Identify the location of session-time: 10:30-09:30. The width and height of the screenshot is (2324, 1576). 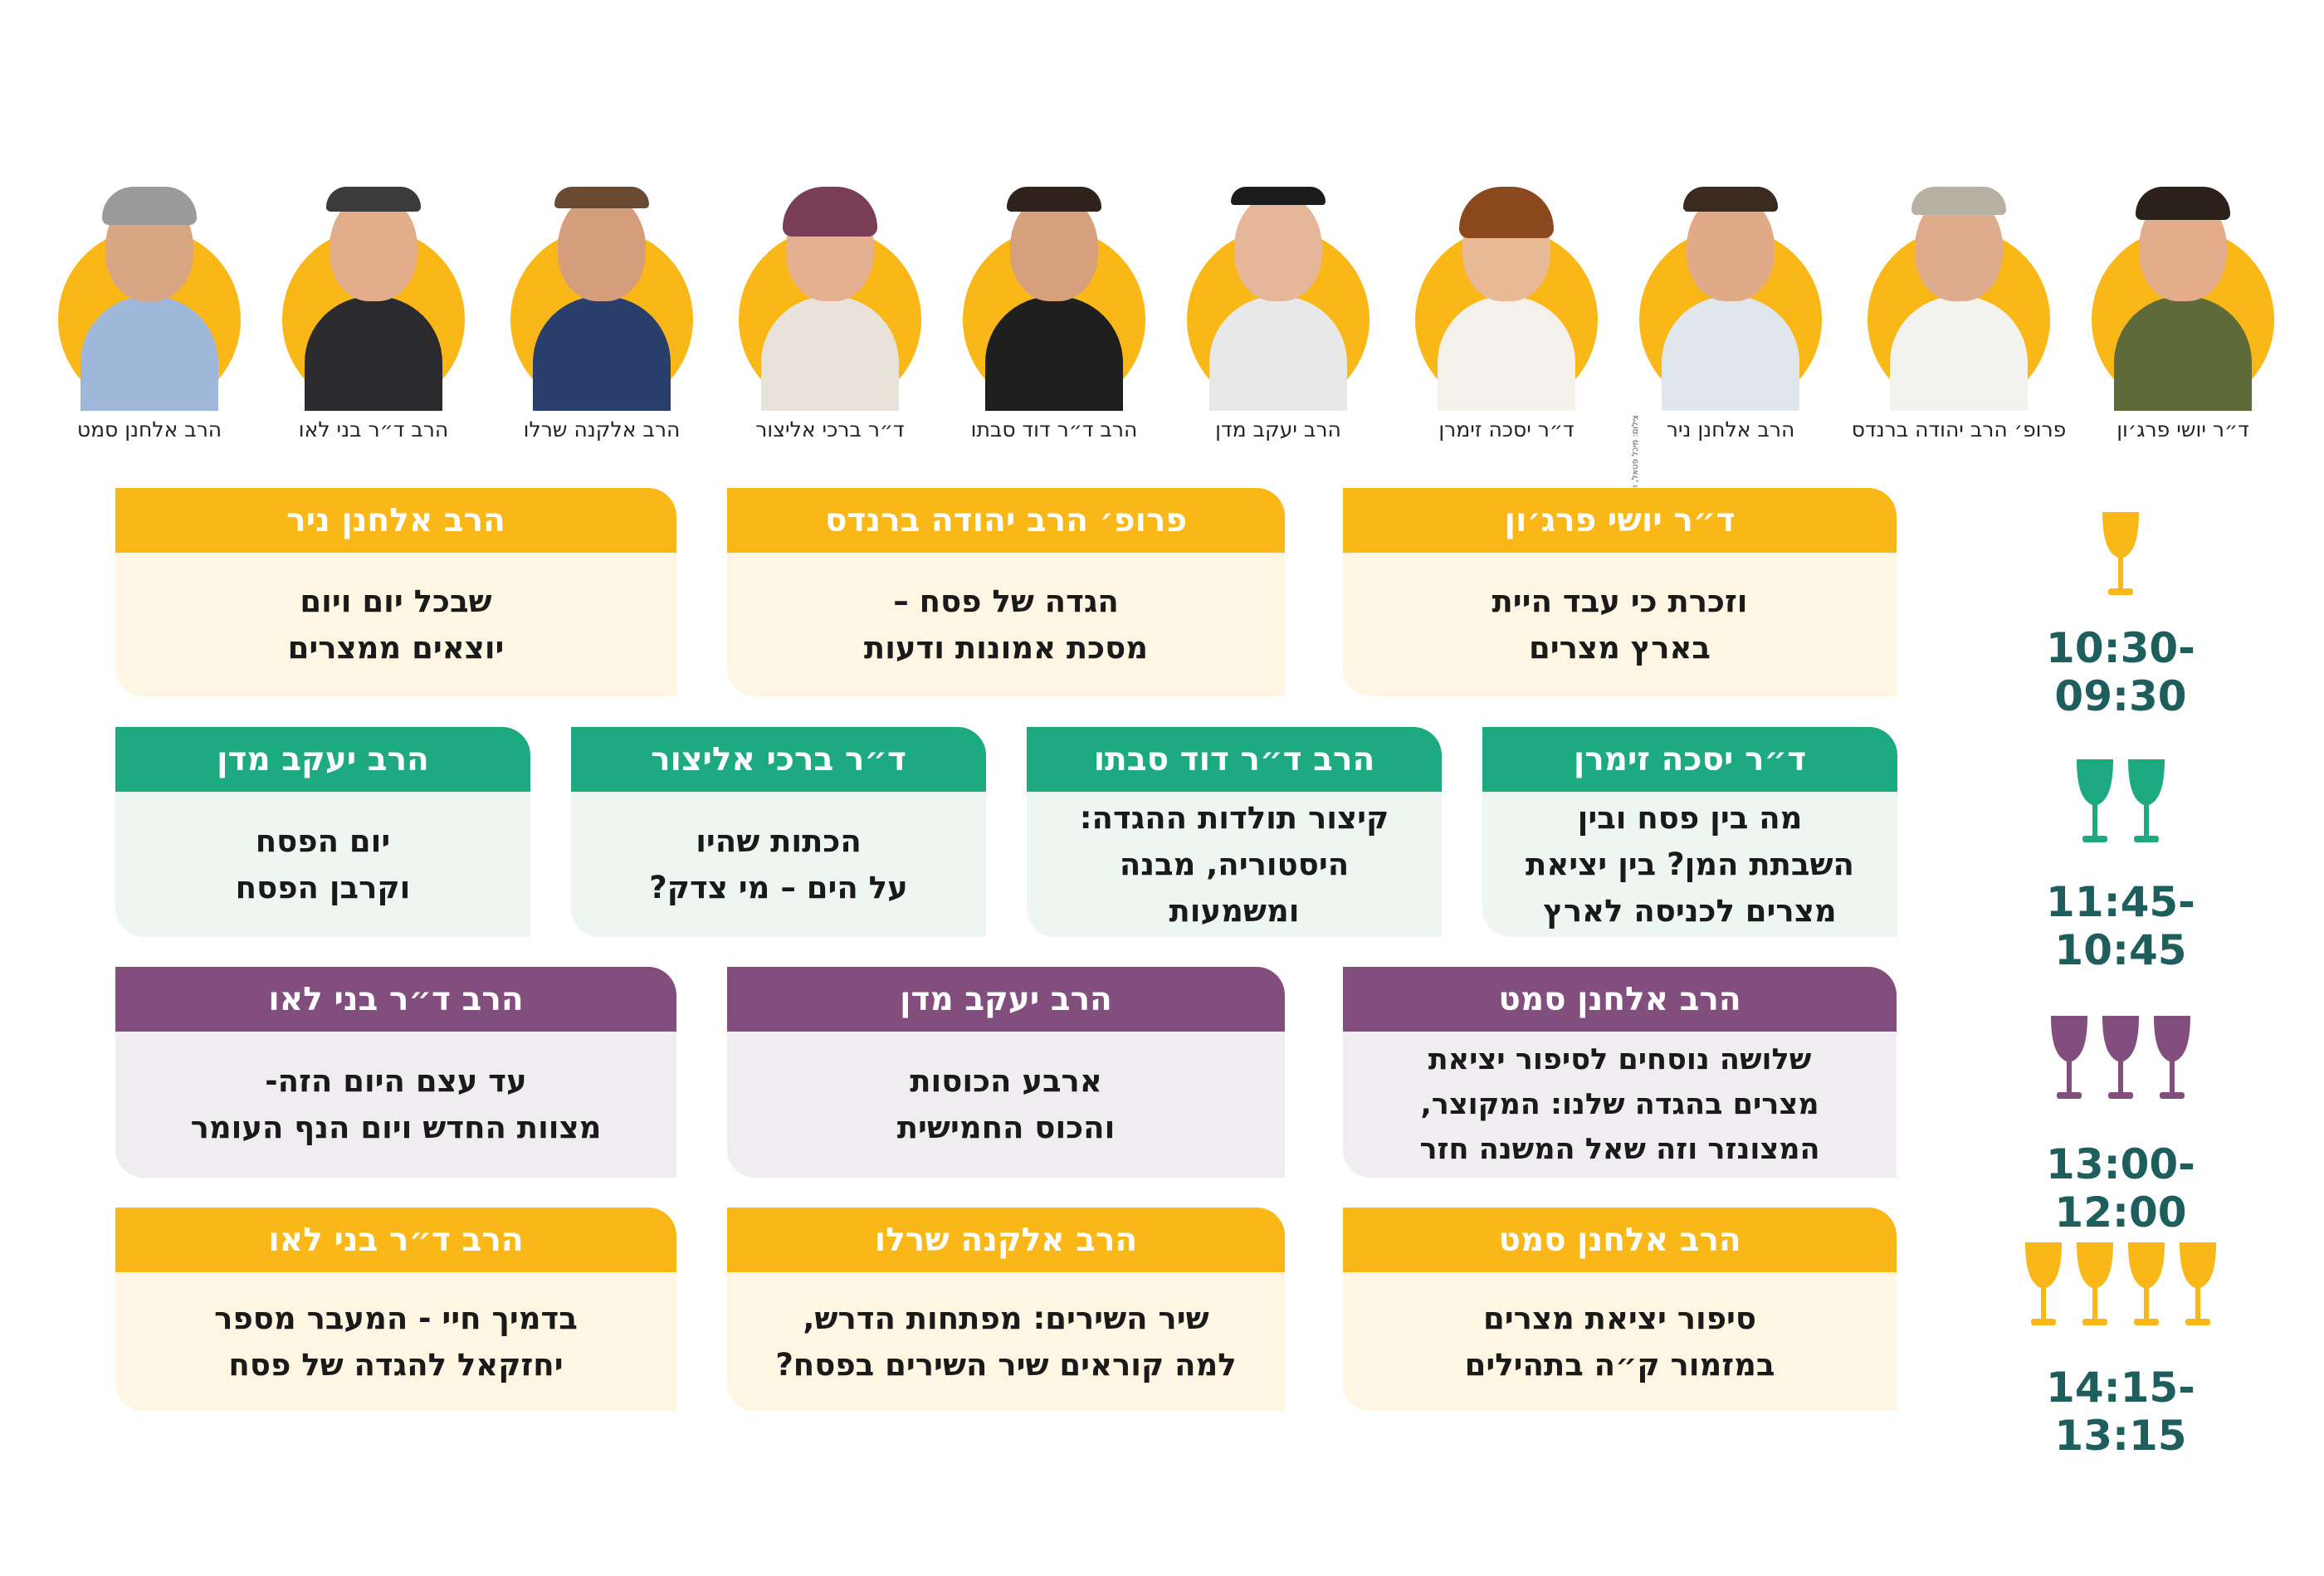
(2120, 672).